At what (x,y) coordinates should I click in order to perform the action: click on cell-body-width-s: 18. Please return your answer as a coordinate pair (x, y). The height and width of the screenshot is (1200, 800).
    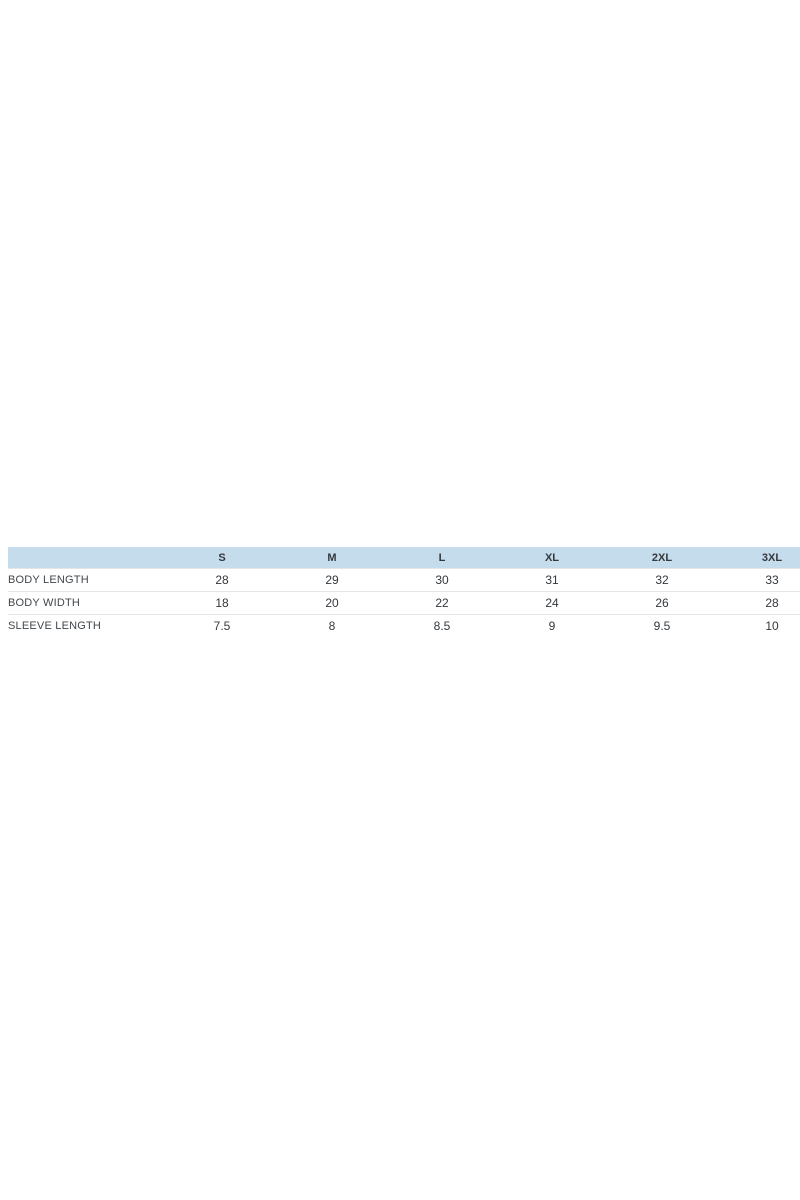
    Looking at the image, I should click on (222, 603).